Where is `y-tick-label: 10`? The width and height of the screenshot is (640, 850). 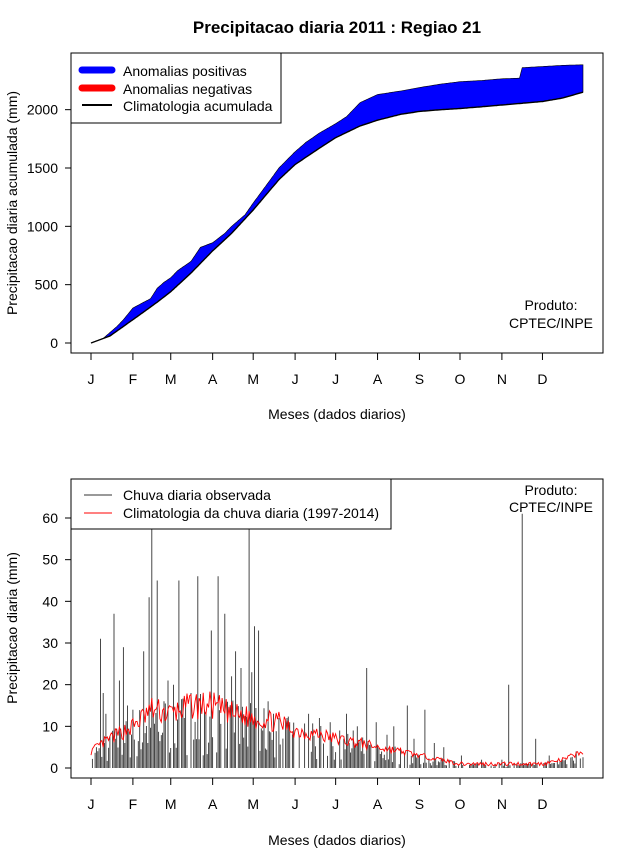
y-tick-label: 10 is located at coordinates (50, 726).